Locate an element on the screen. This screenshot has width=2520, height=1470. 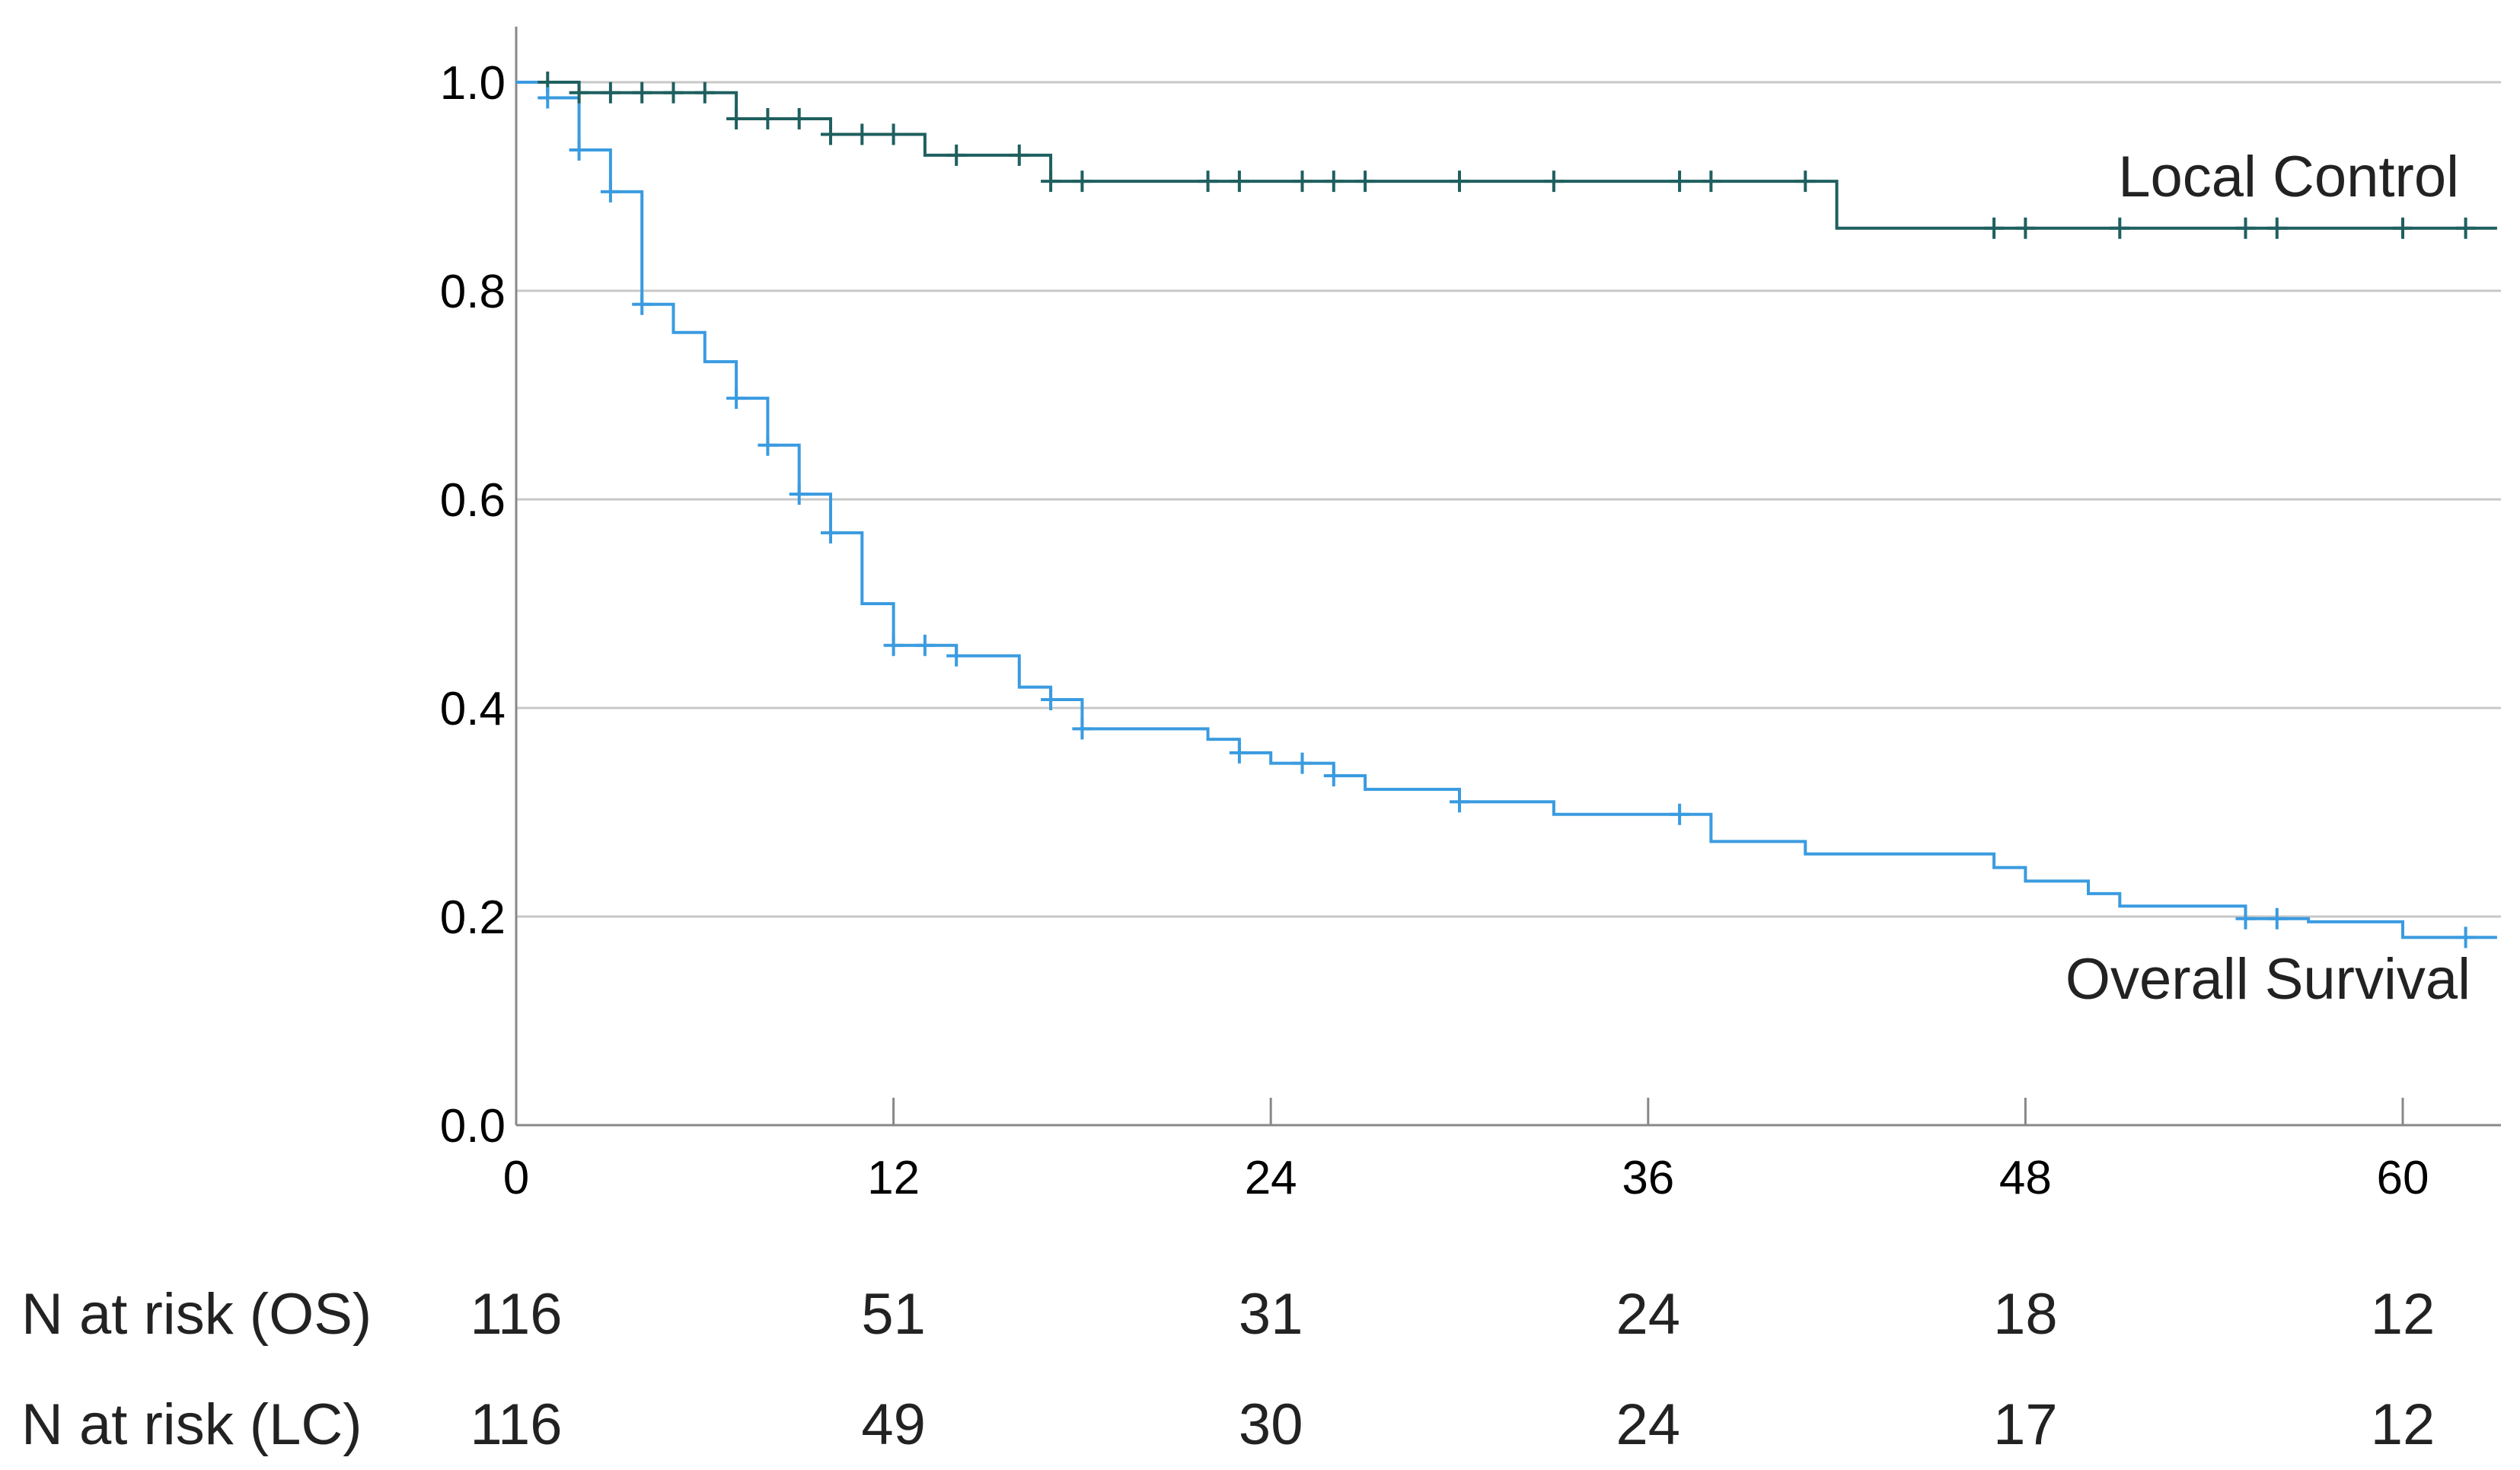
risk-value-0-1: 51 is located at coordinates (893, 1315).